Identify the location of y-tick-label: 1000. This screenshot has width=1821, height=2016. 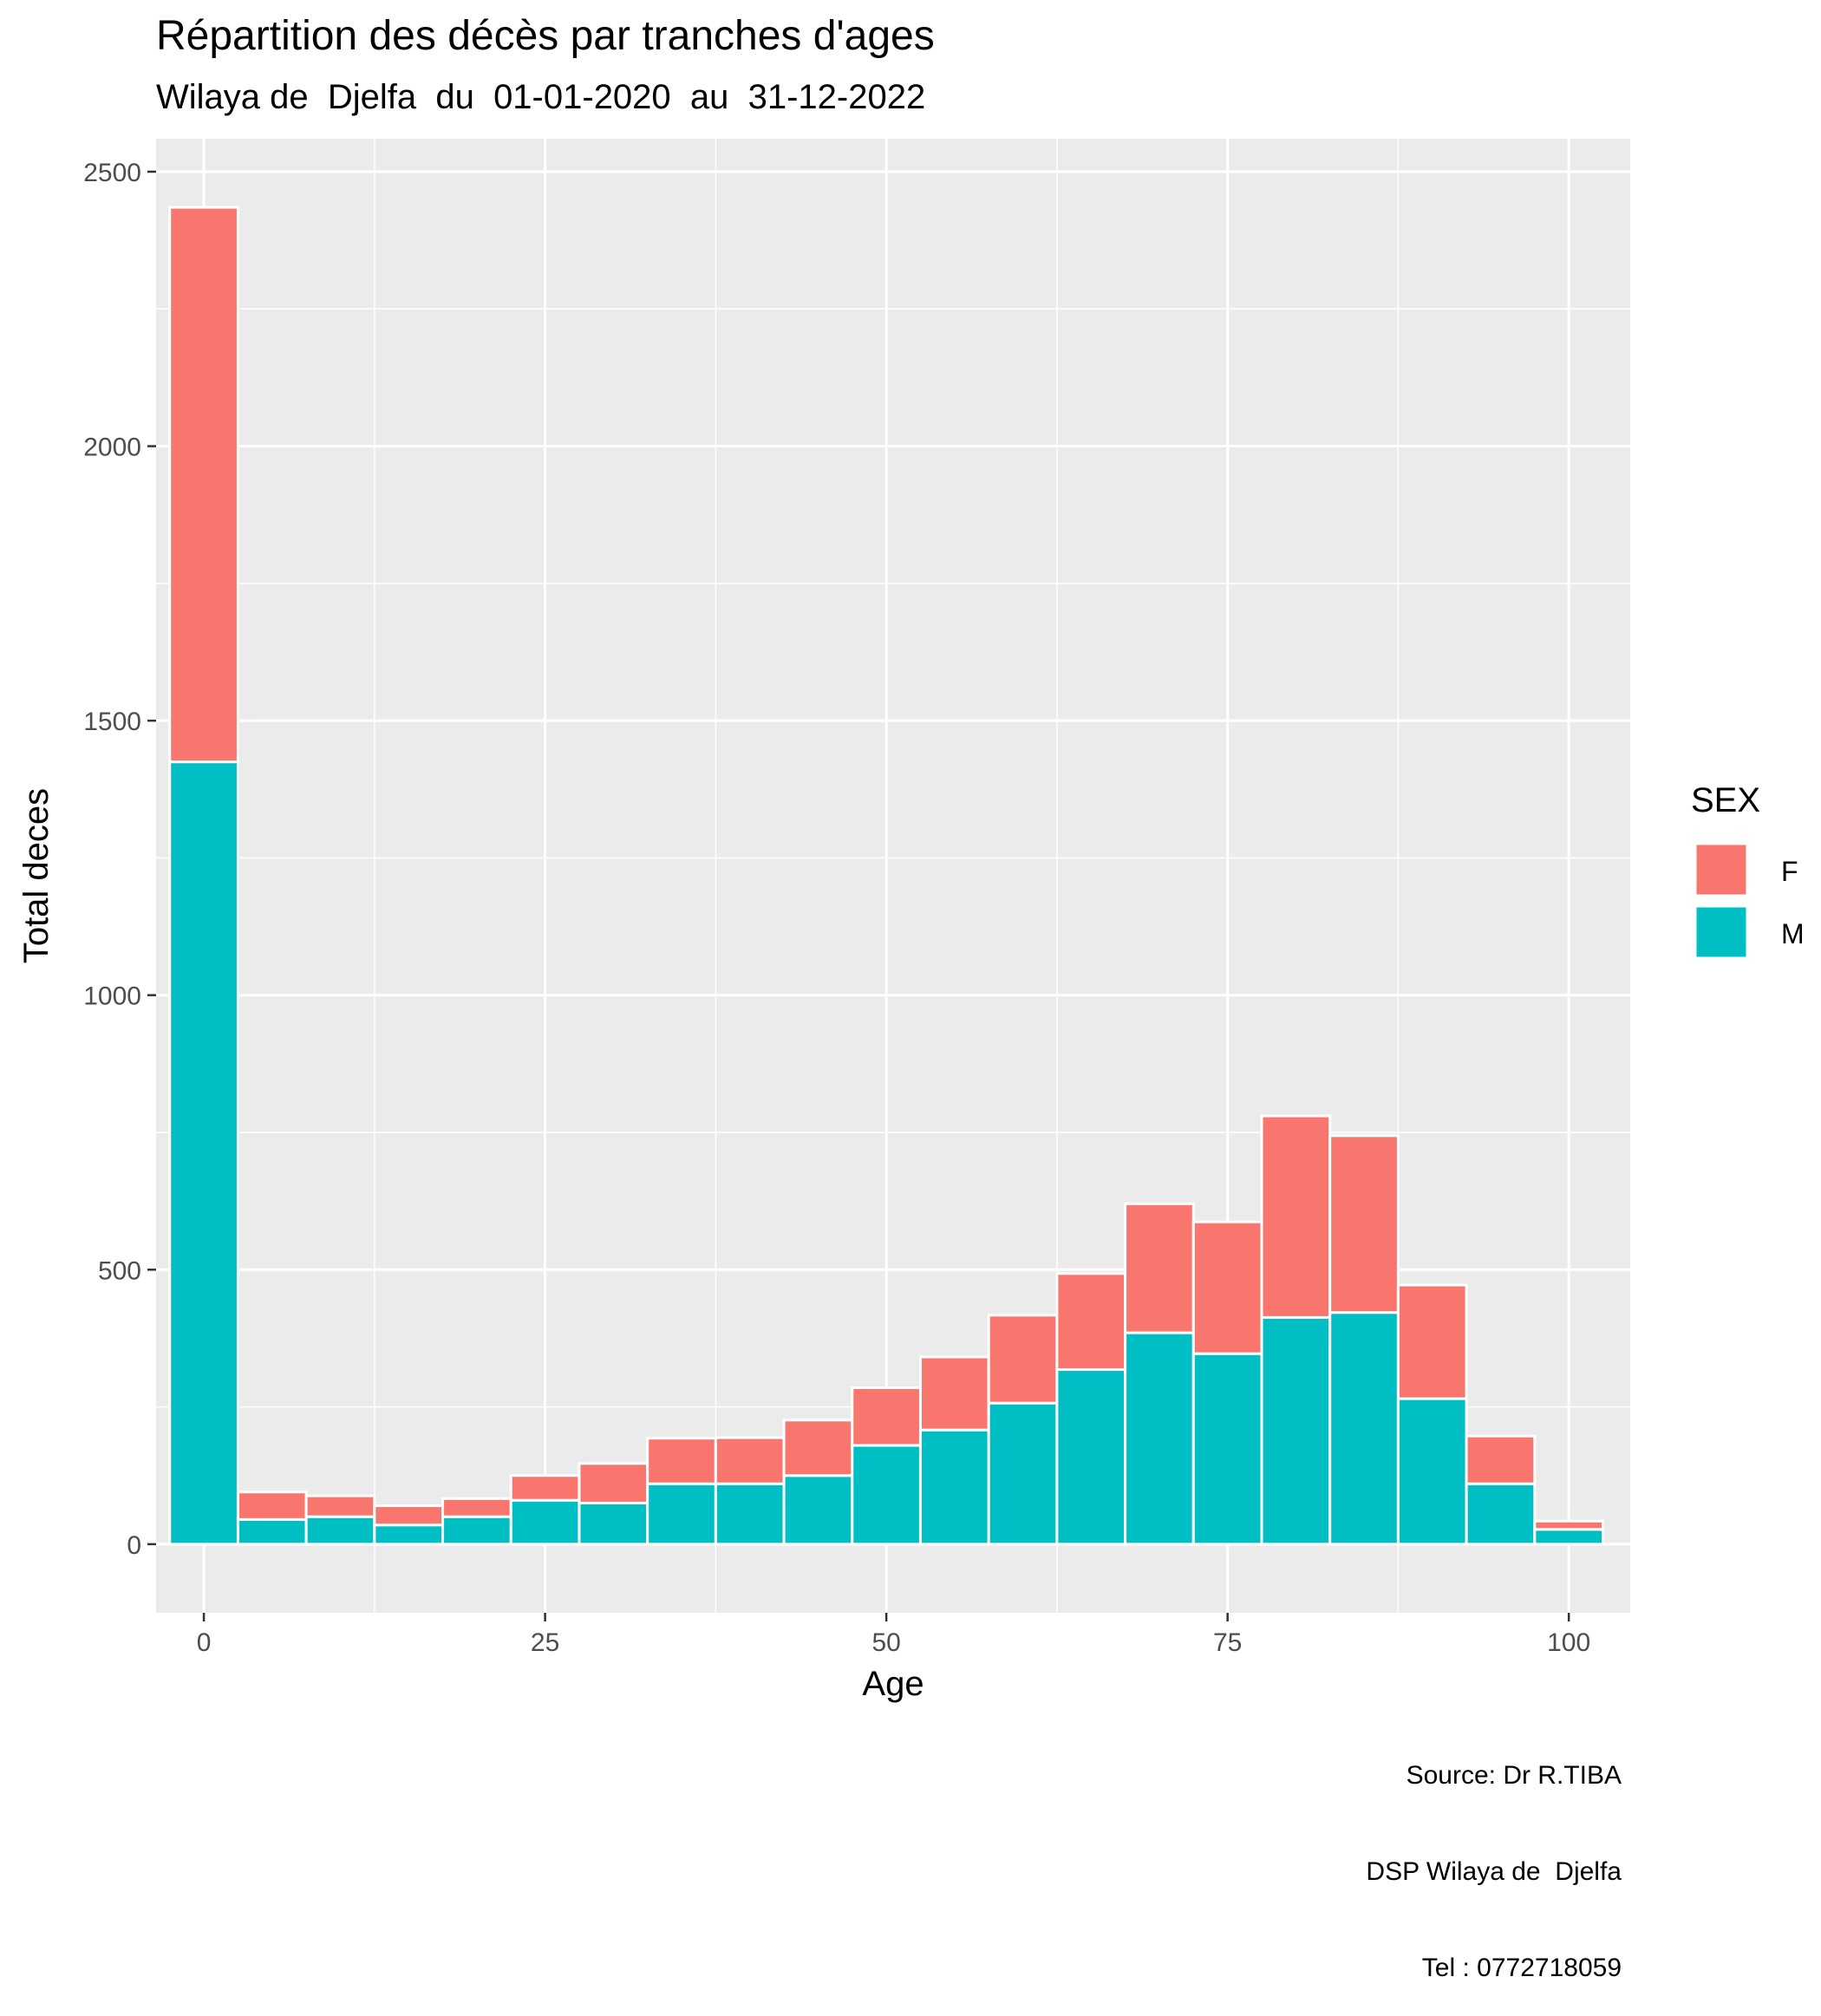
(112, 996).